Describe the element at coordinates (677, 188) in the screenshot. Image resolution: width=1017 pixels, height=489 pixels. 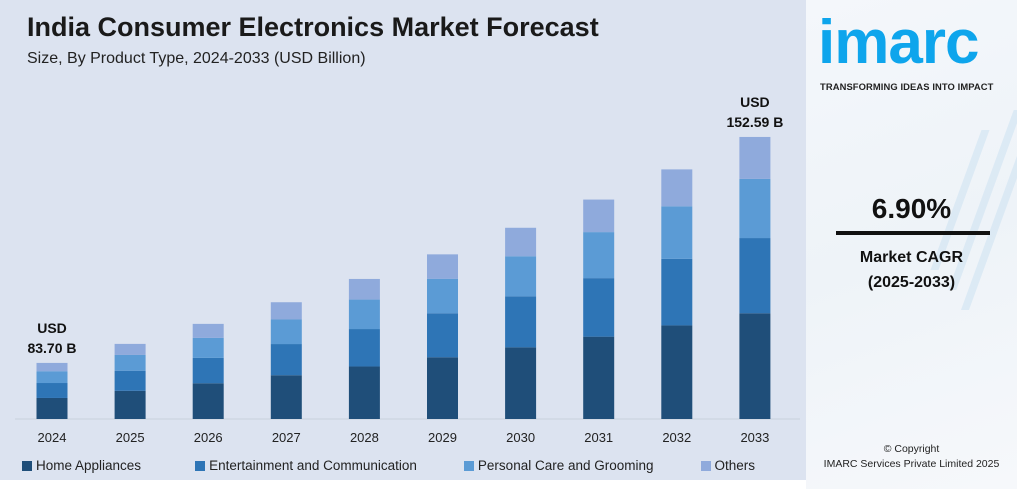
I see `bar-segment-others-2032` at that location.